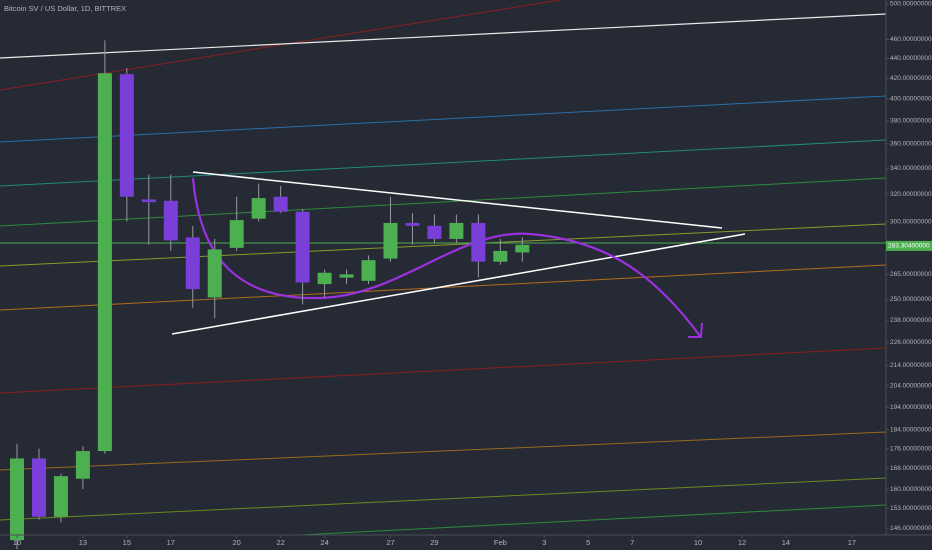 Image resolution: width=932 pixels, height=550 pixels. I want to click on y-tick-label: 360.00000000, so click(911, 144).